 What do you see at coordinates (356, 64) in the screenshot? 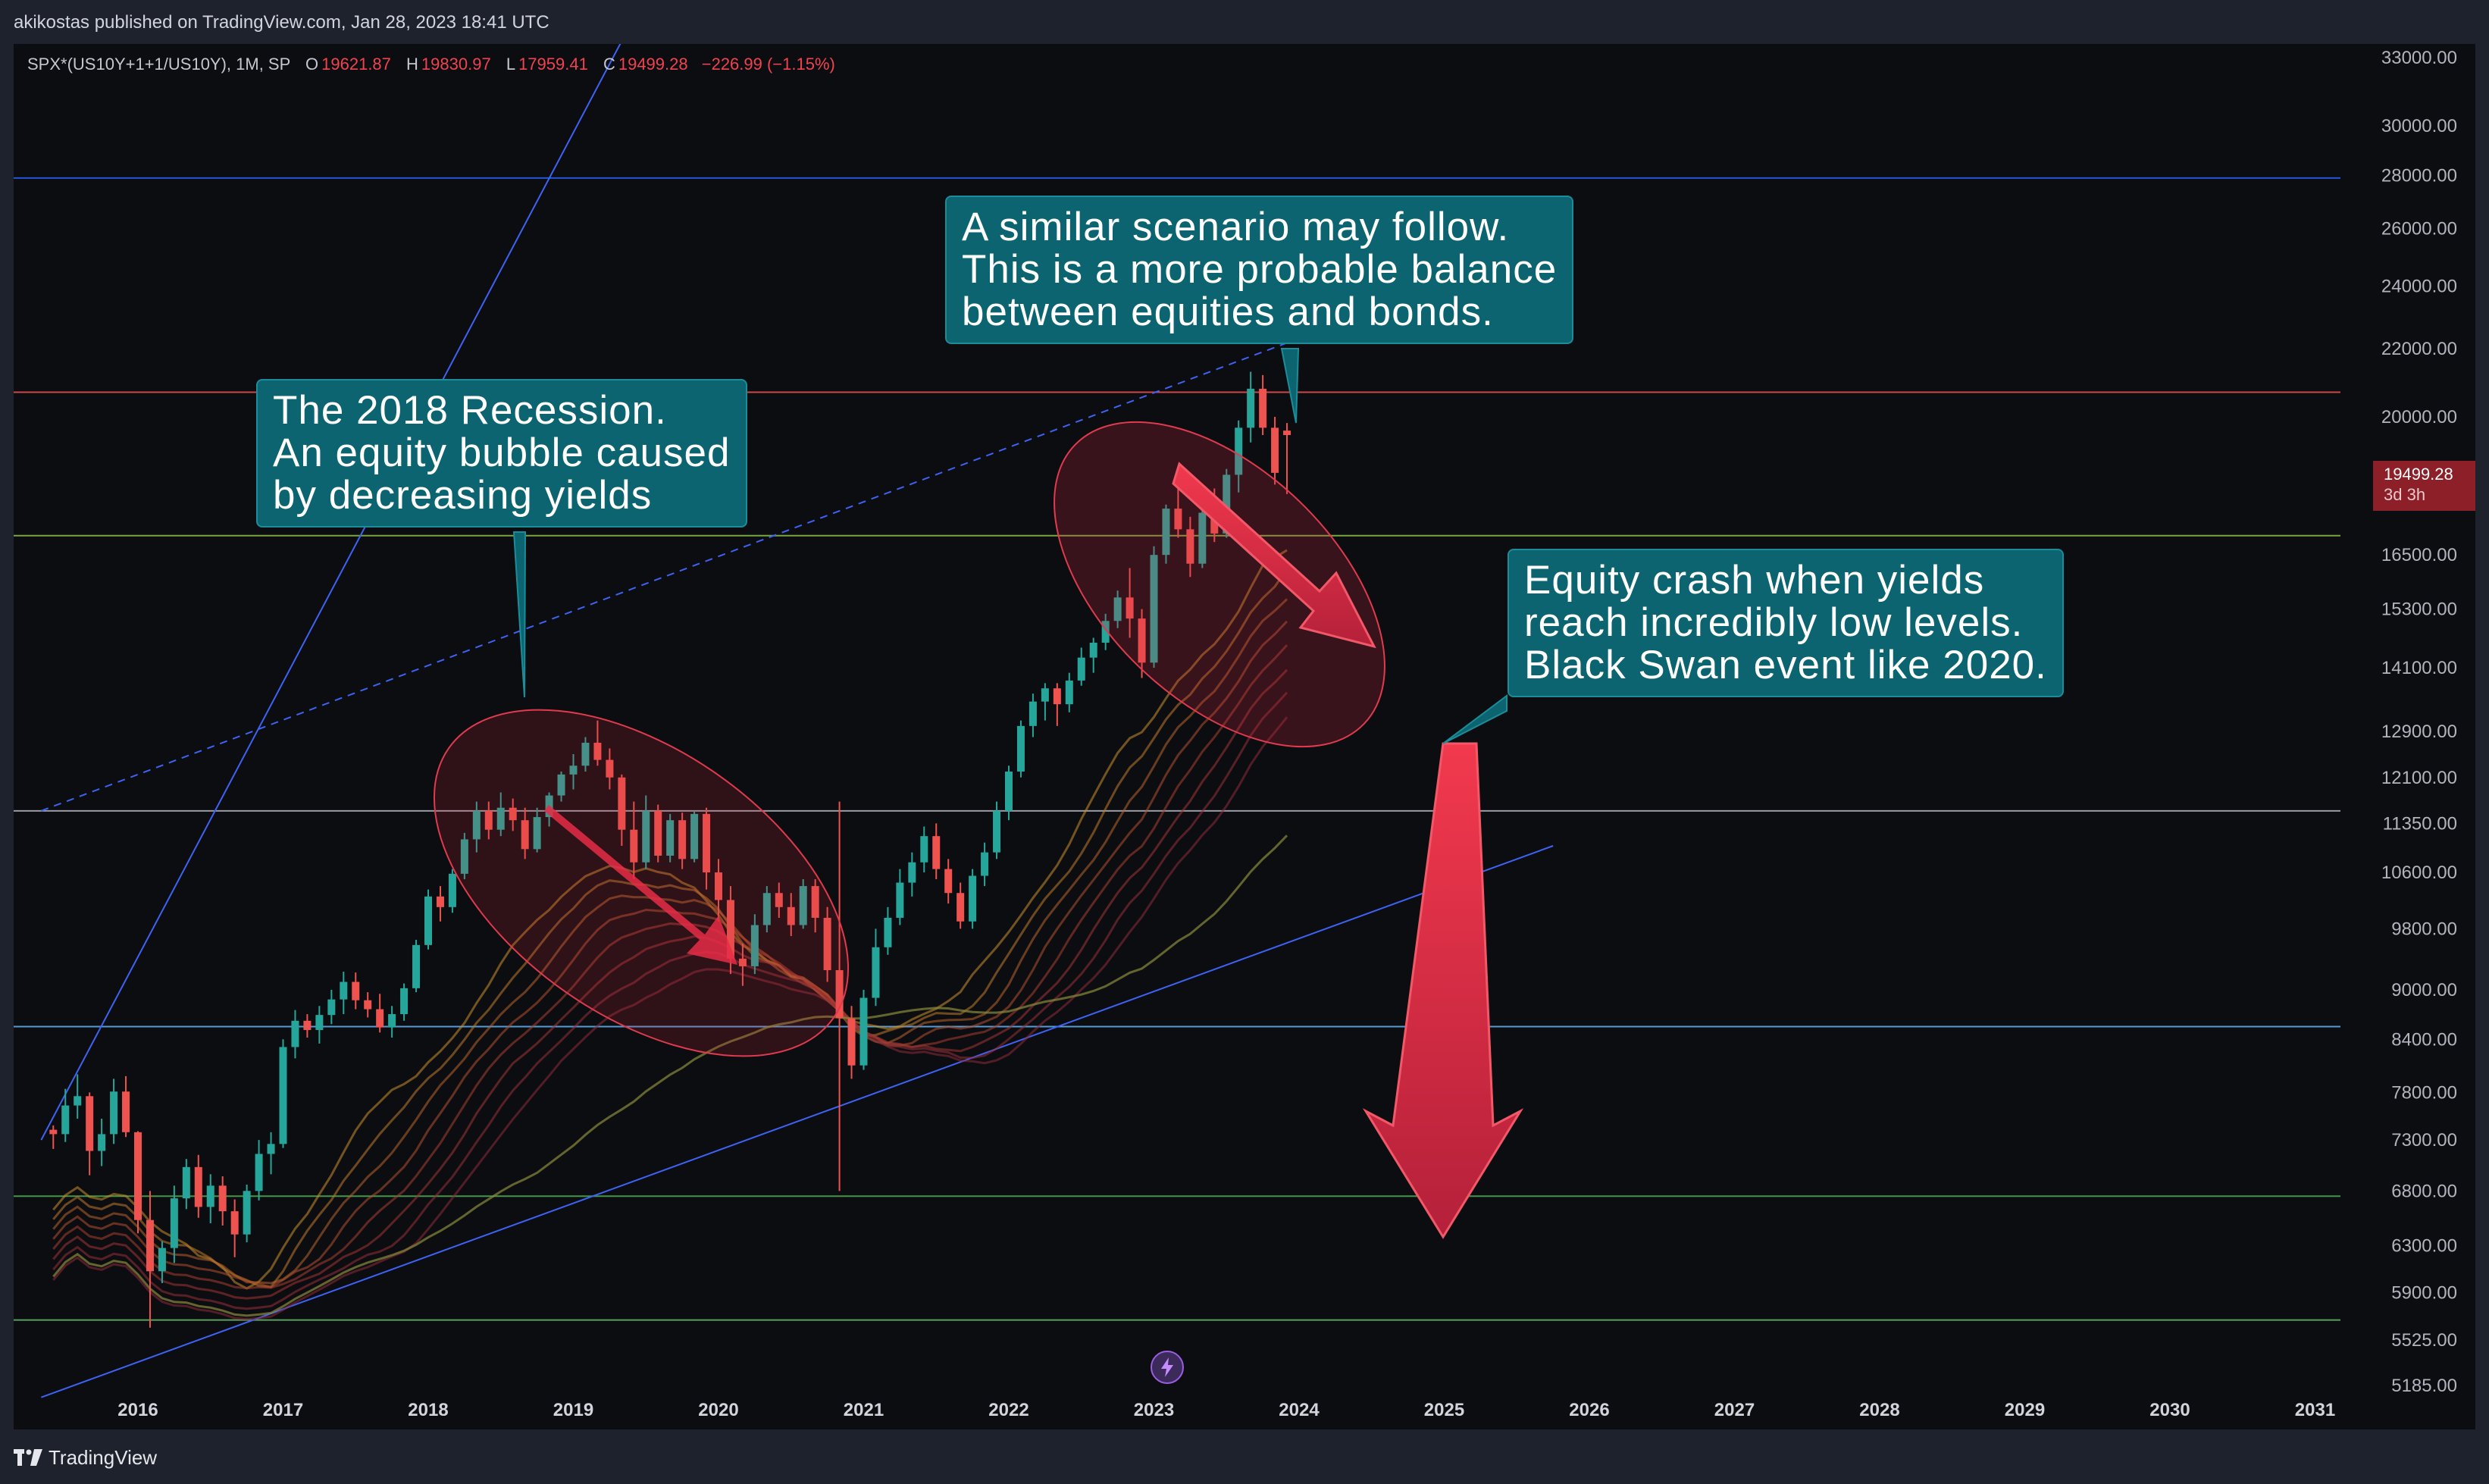
I see `legend-open: 19621.87` at bounding box center [356, 64].